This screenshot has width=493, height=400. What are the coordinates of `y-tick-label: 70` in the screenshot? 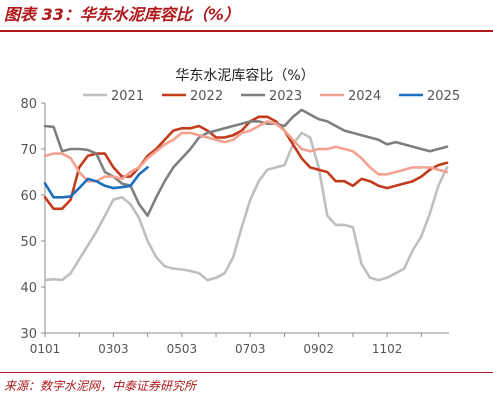 It's located at (28, 150).